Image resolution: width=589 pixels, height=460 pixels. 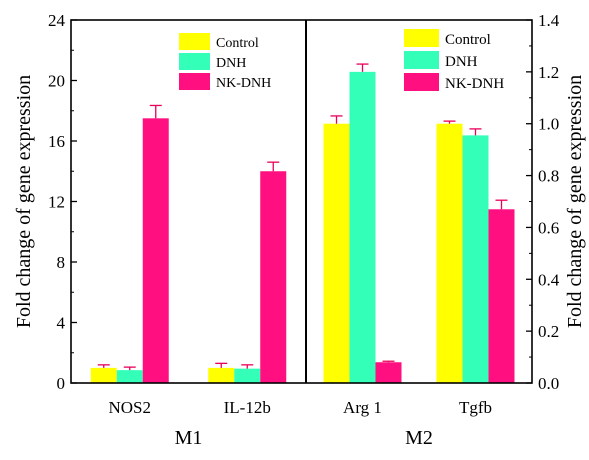 What do you see at coordinates (549, 279) in the screenshot?
I see `right-ytick-label-2: 0.4` at bounding box center [549, 279].